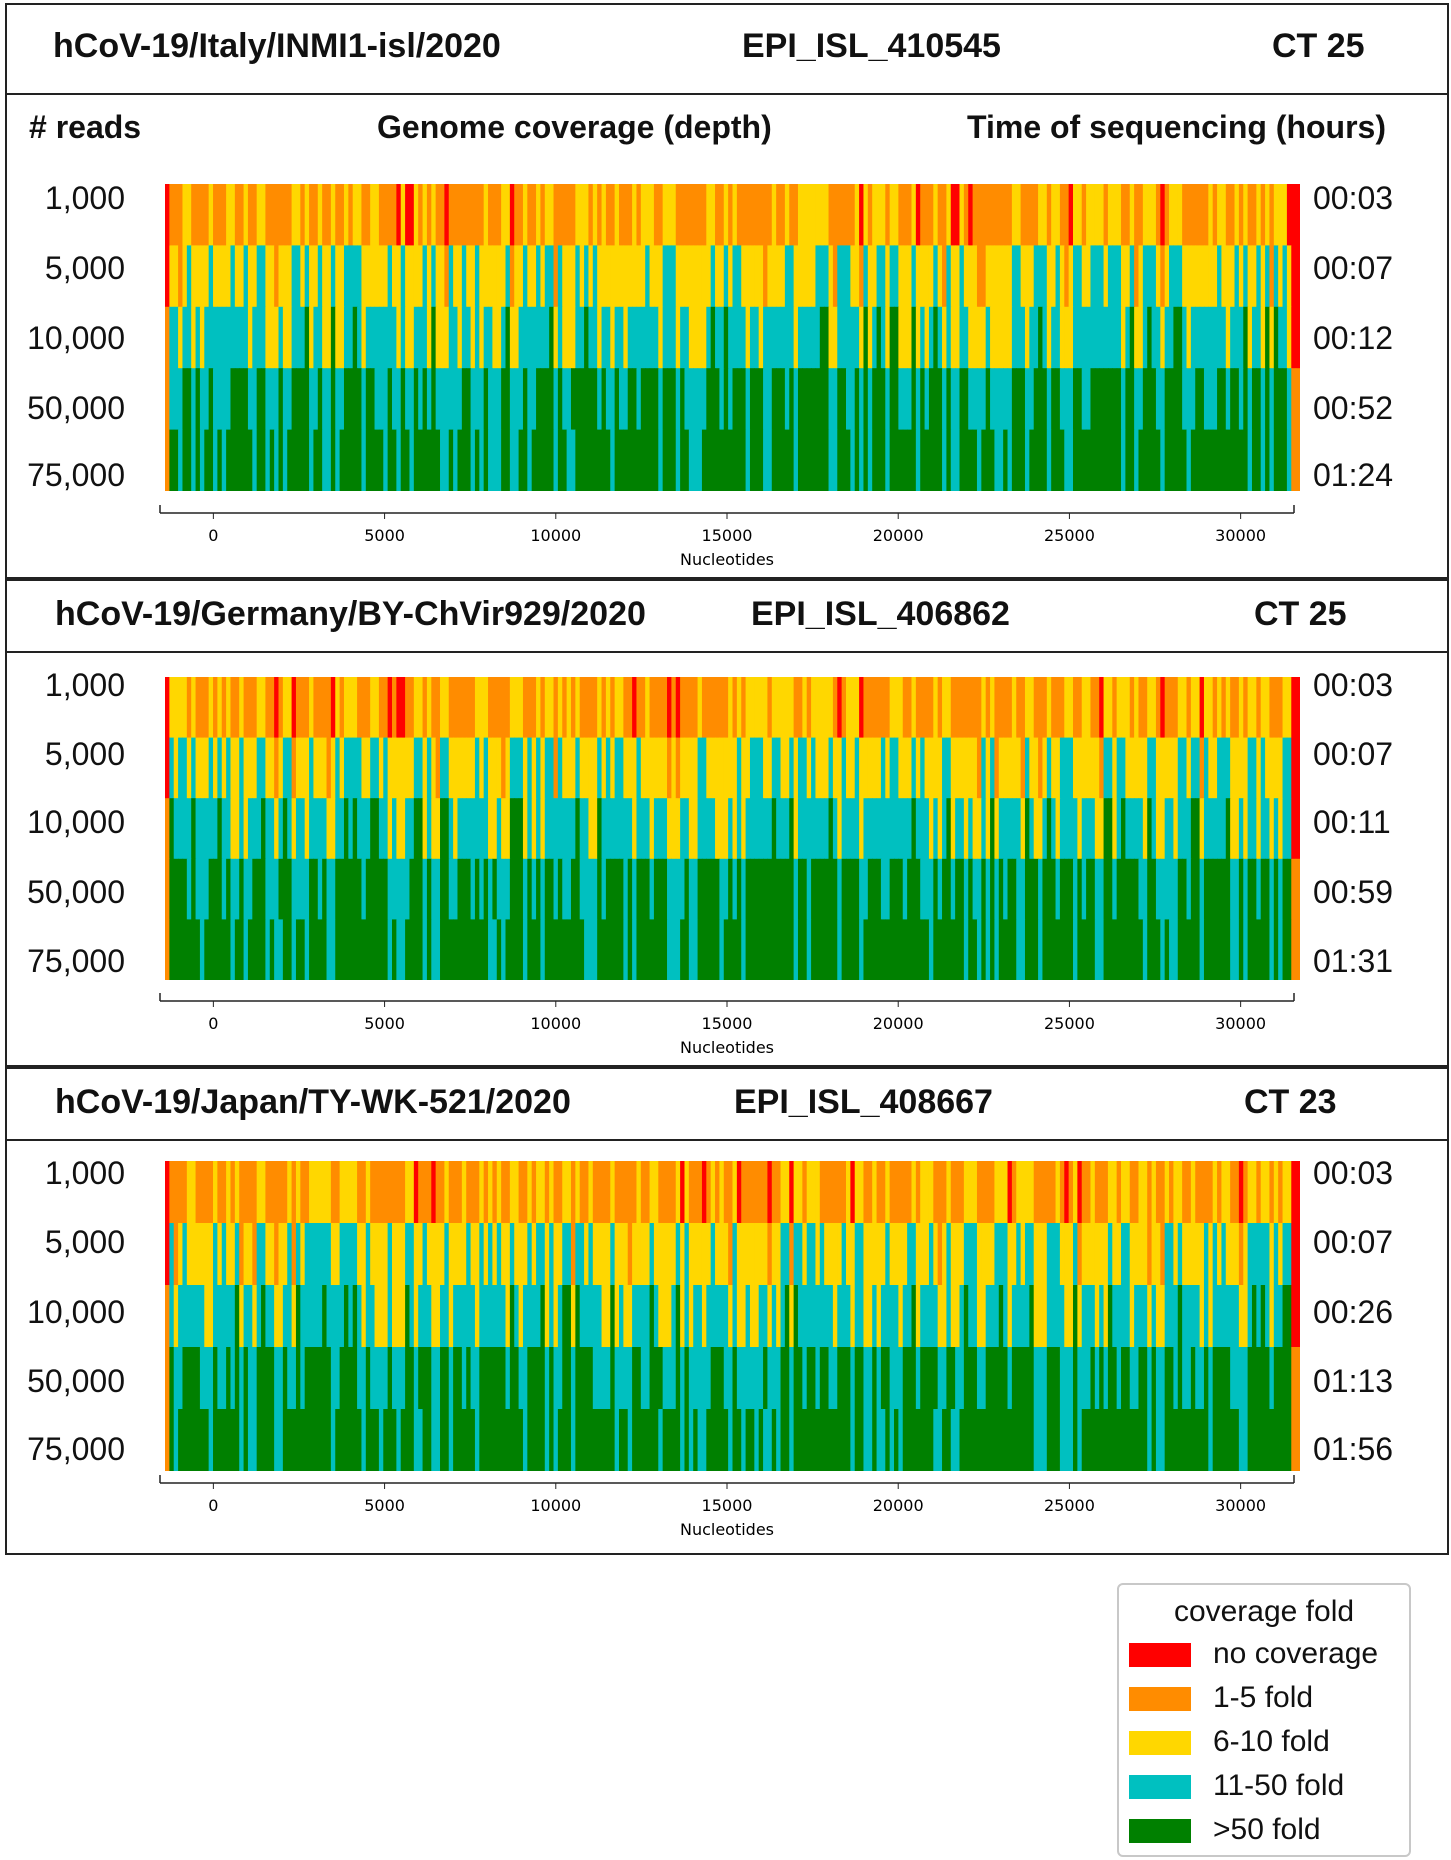 The width and height of the screenshot is (1451, 1860). Describe the element at coordinates (313, 1102) in the screenshot. I see `sample-title: hCoV-19/Japan/TY-WK-521/2020` at that location.